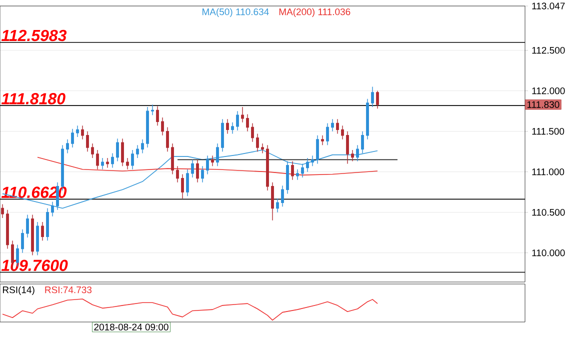 The height and width of the screenshot is (340, 585). Describe the element at coordinates (548, 252) in the screenshot. I see `y-tick-label: 110.000` at that location.